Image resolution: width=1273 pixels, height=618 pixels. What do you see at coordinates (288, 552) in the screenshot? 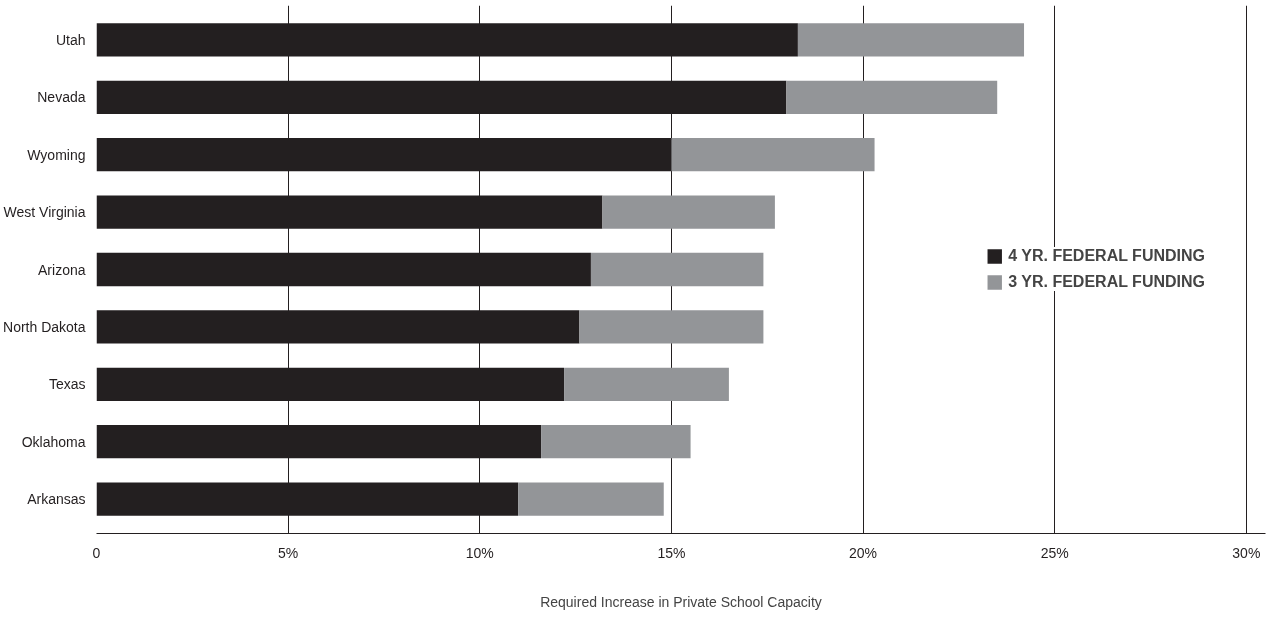
I see `x-tick-label: 5%` at bounding box center [288, 552].